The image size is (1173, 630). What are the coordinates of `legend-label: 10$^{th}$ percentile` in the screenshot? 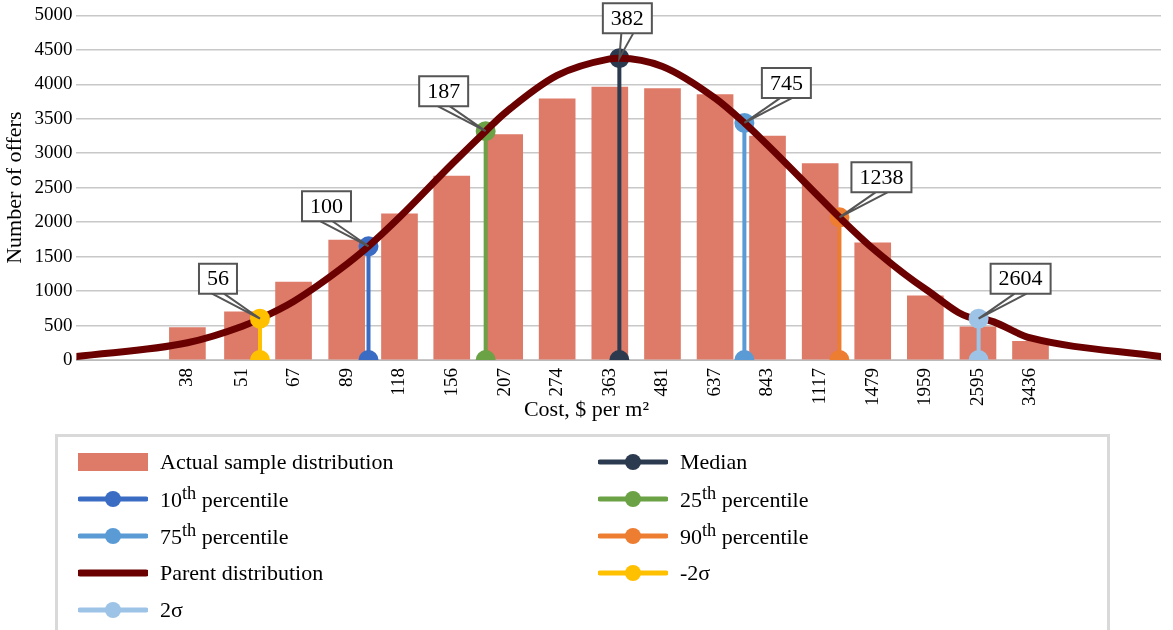 It's located at (224, 498).